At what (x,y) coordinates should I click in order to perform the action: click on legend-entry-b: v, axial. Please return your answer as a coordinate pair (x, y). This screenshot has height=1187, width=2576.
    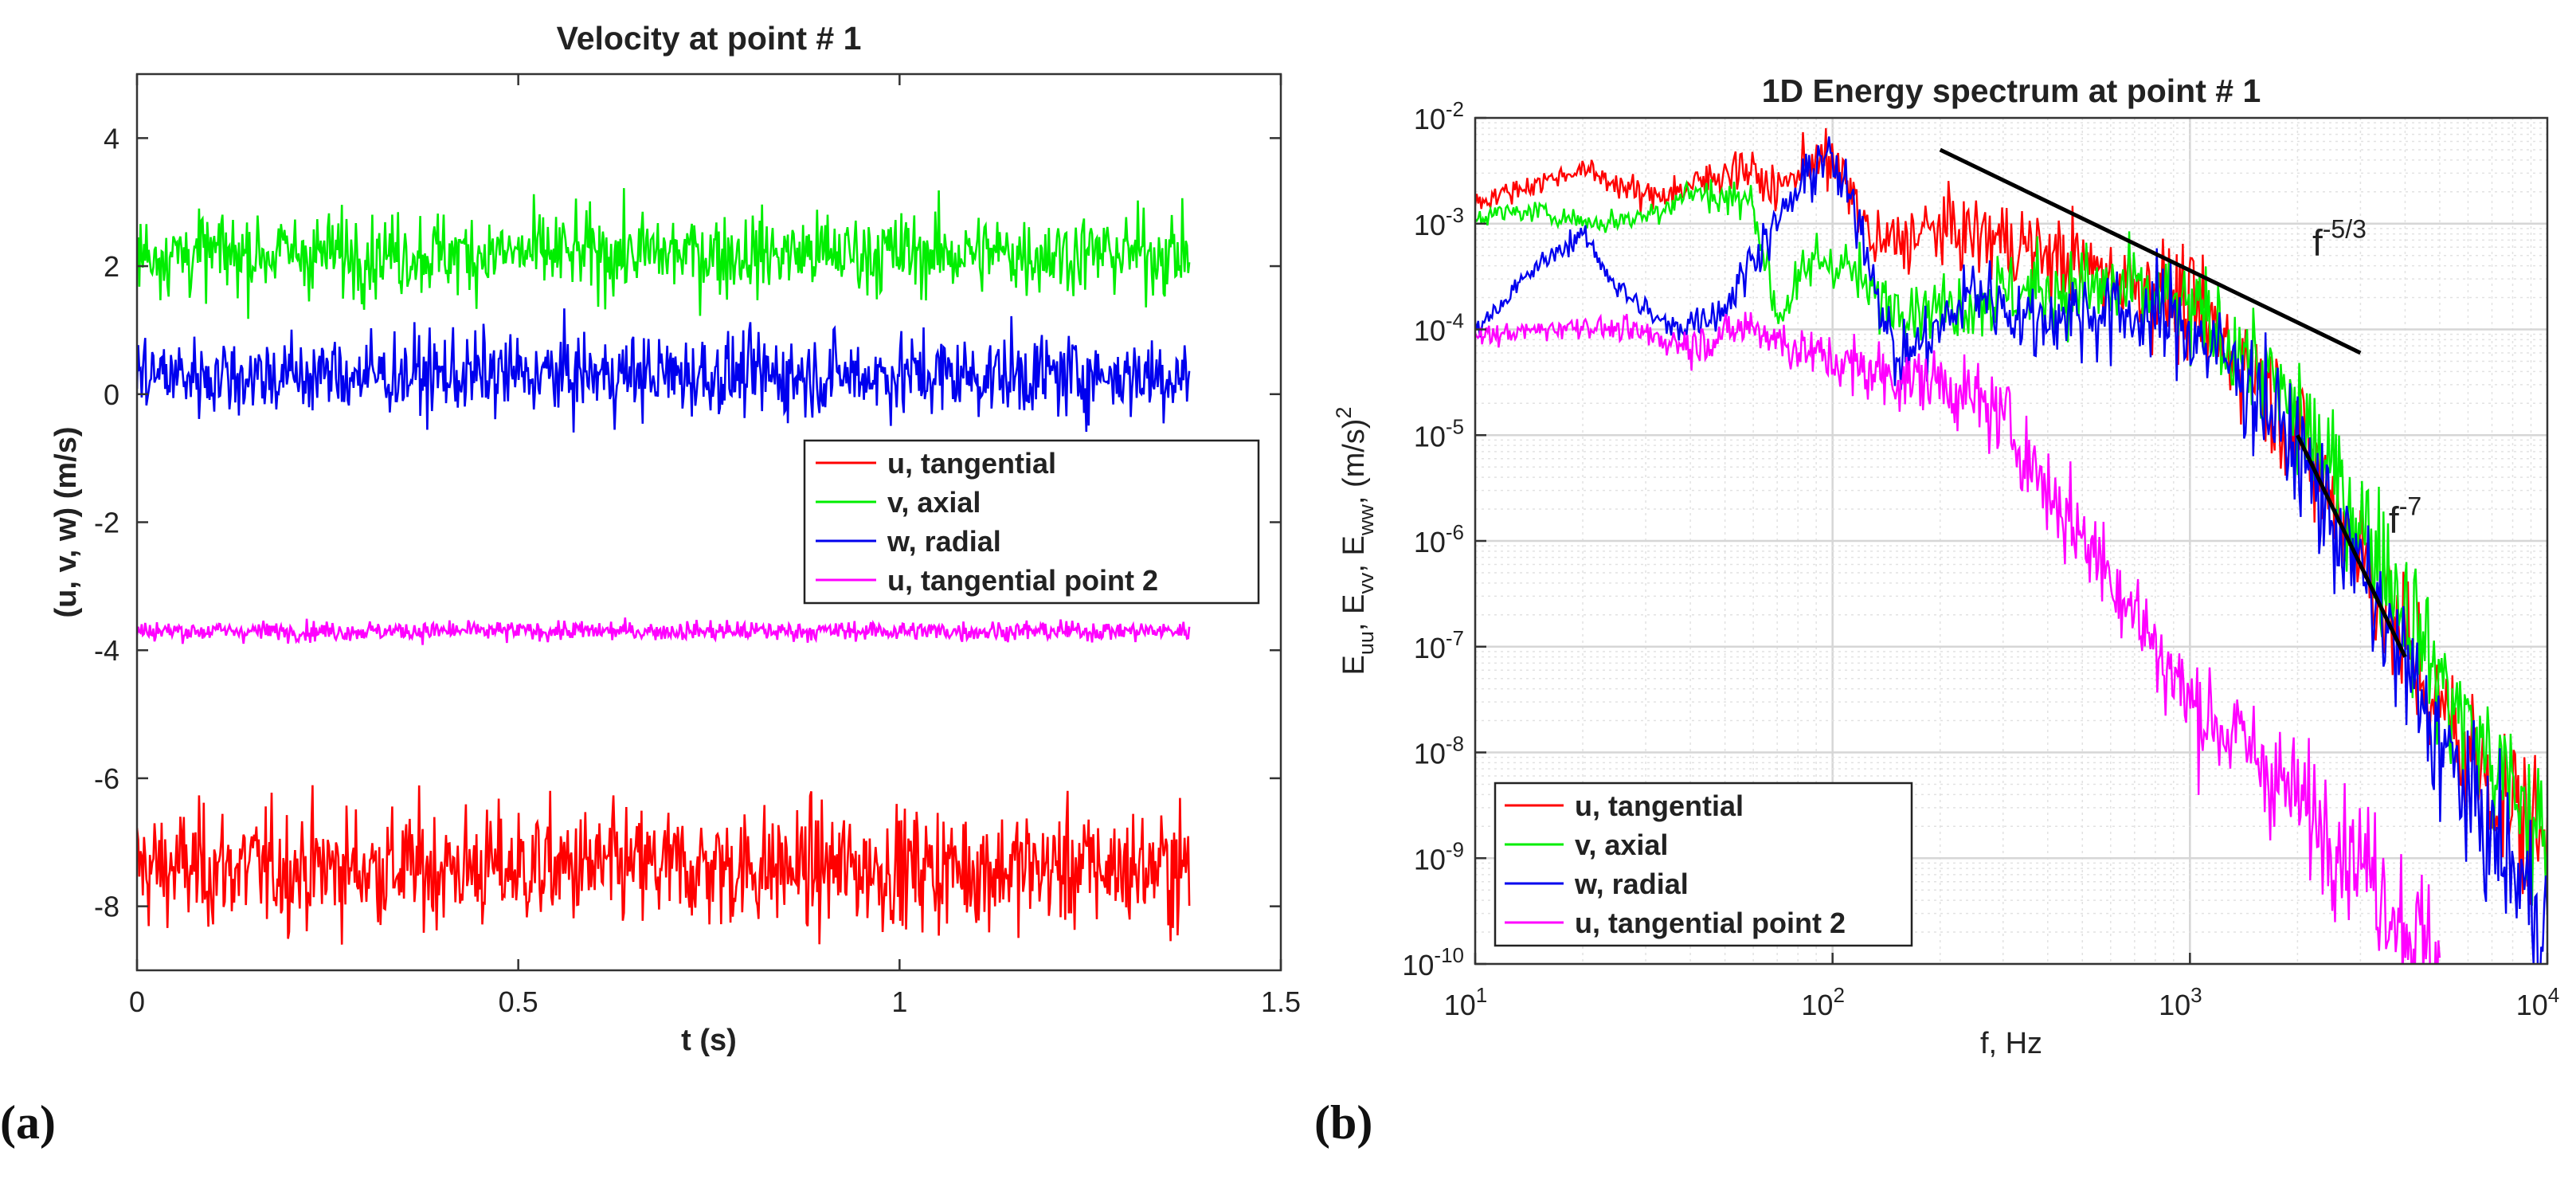
    Looking at the image, I should click on (1621, 845).